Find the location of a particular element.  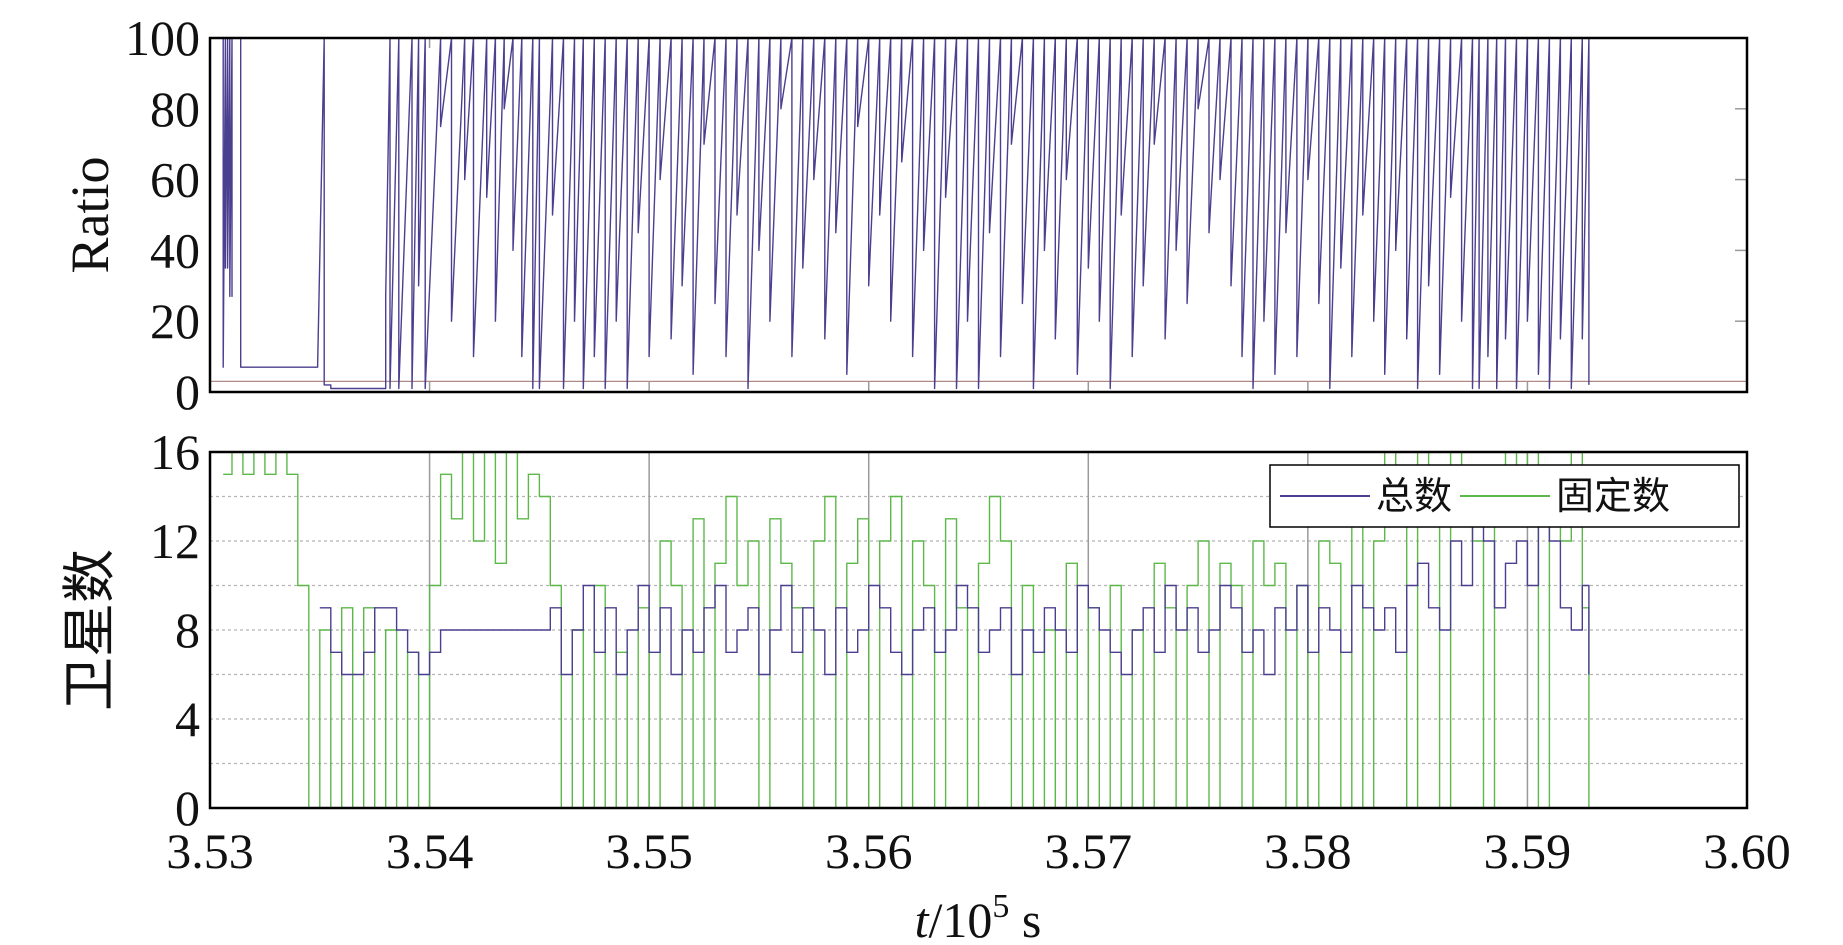

x-axis-label-base: /10 is located at coordinates (961, 918).